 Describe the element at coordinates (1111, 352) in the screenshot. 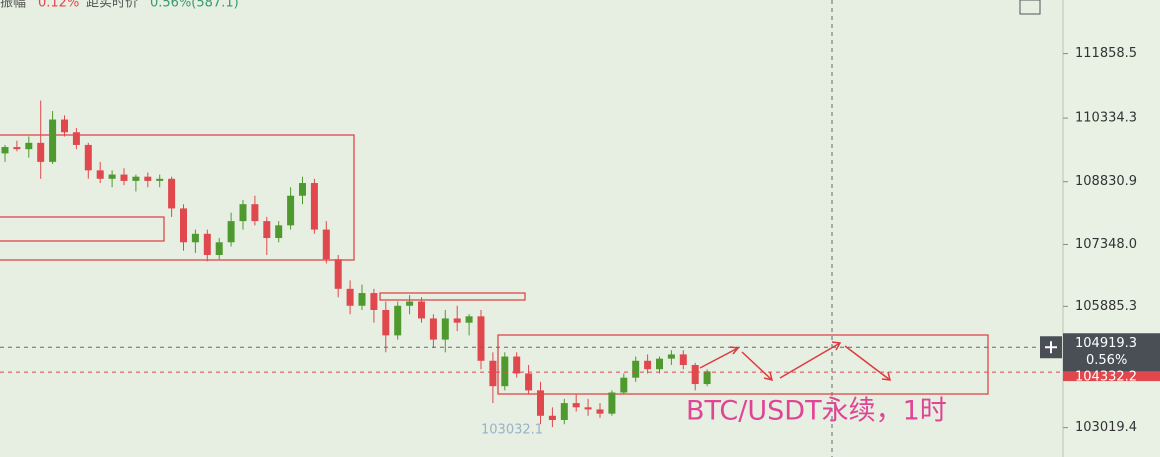

I see `price-box` at that location.